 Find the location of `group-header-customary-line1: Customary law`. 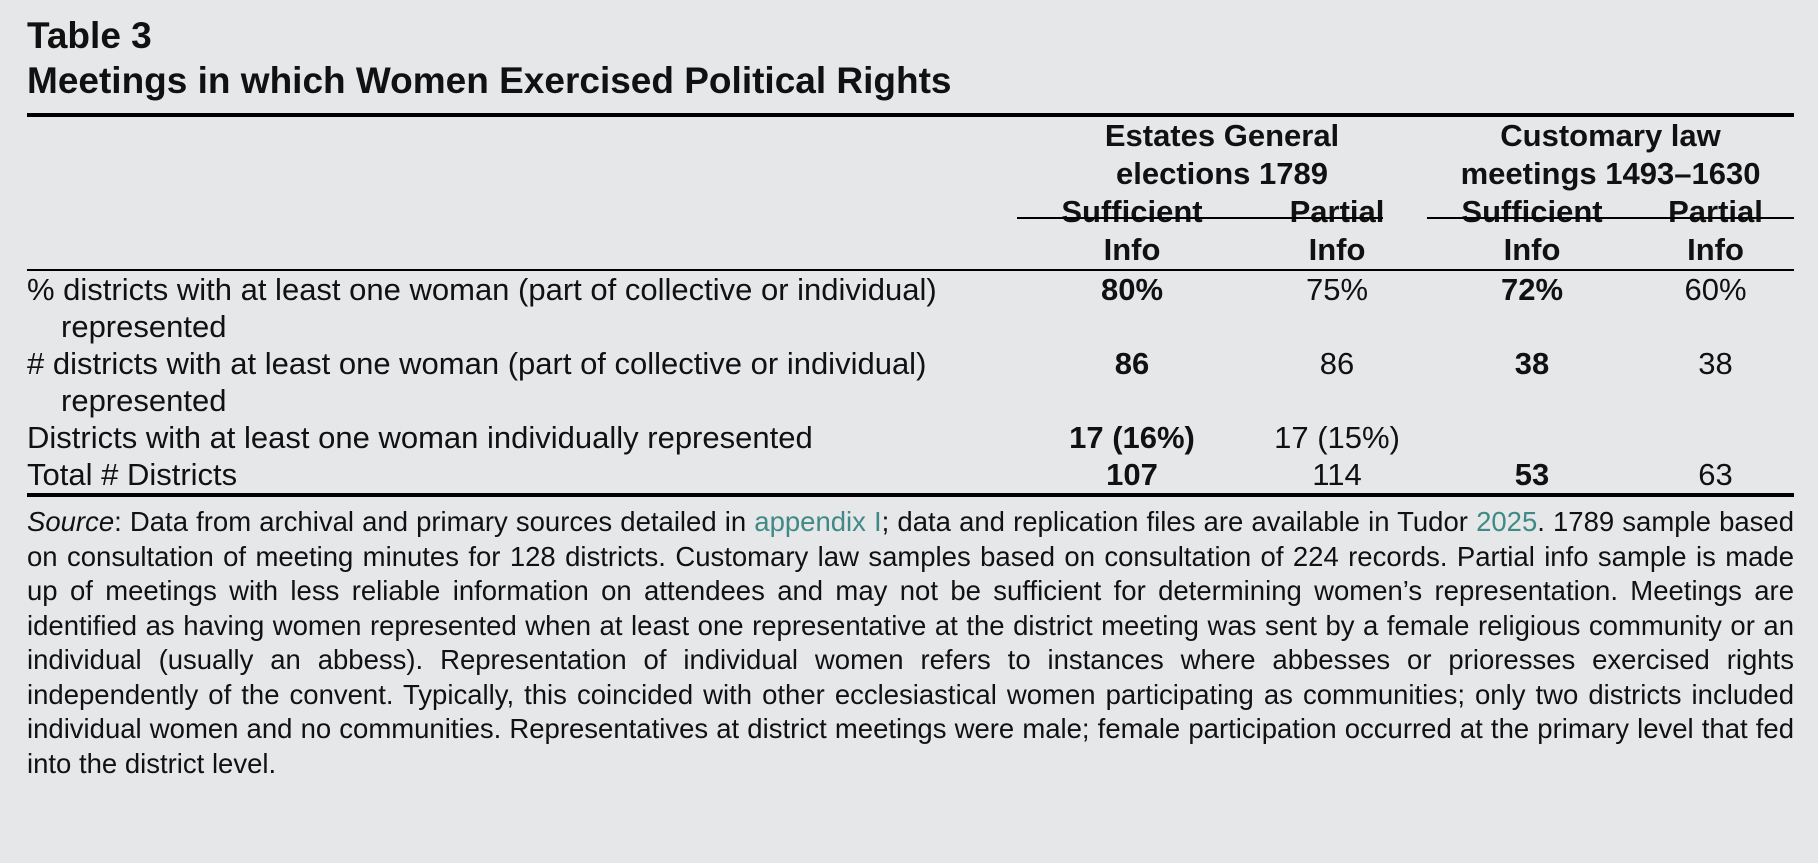

group-header-customary-line1: Customary law is located at coordinates (1610, 135).